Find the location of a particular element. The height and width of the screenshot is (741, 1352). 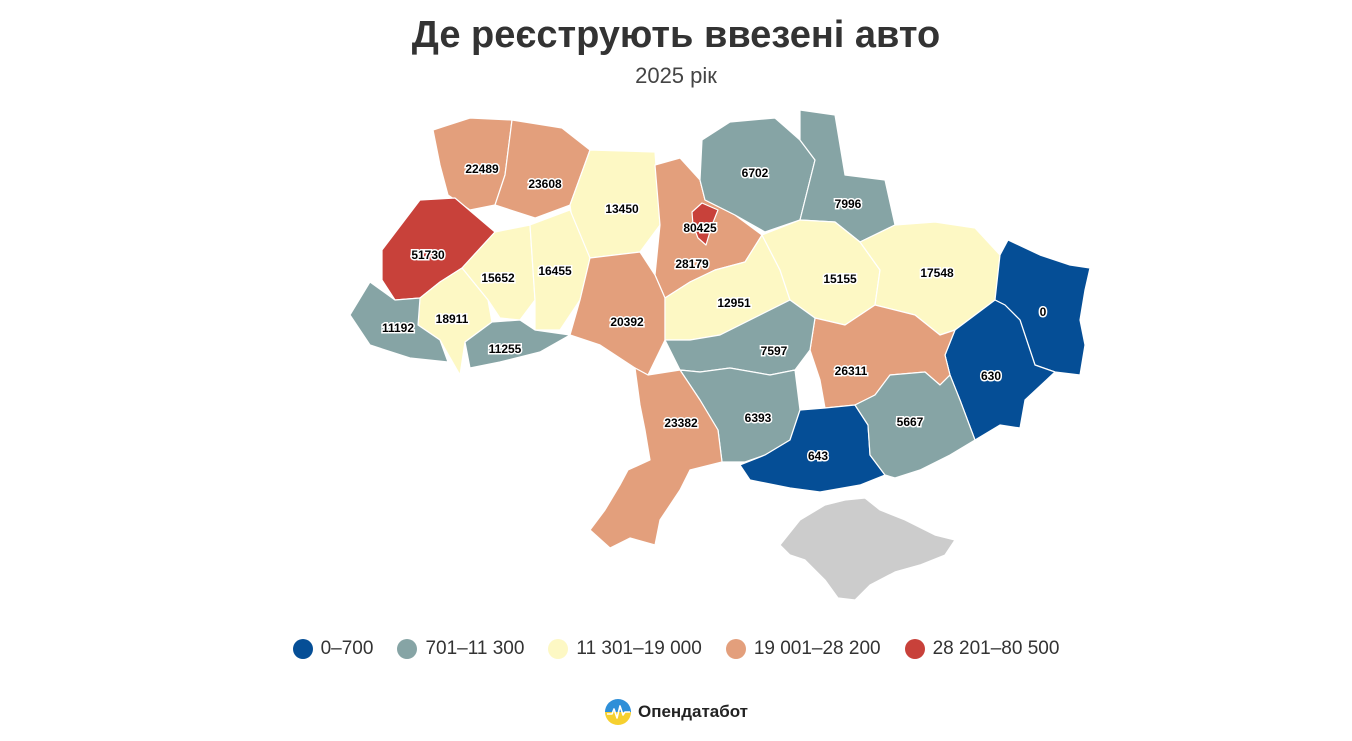

region-value-label: 5667 is located at coordinates (910, 422).